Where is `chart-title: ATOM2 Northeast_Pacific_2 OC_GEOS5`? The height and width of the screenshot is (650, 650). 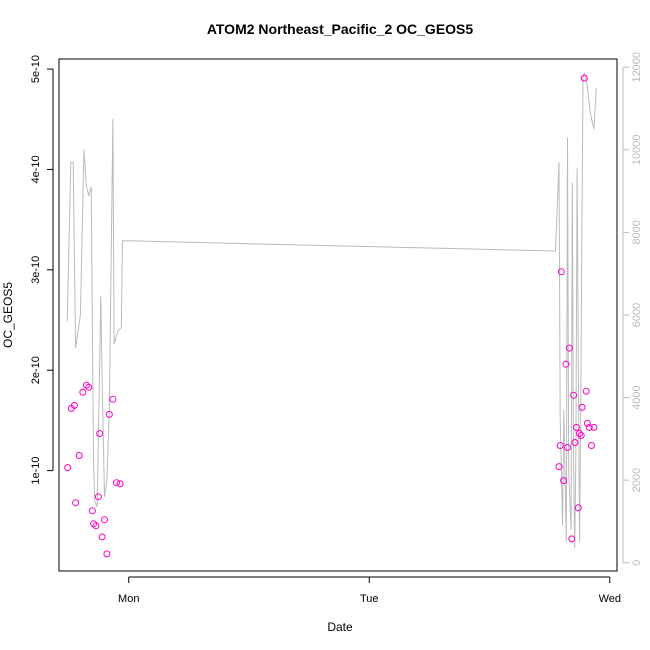 chart-title: ATOM2 Northeast_Pacific_2 OC_GEOS5 is located at coordinates (340, 29).